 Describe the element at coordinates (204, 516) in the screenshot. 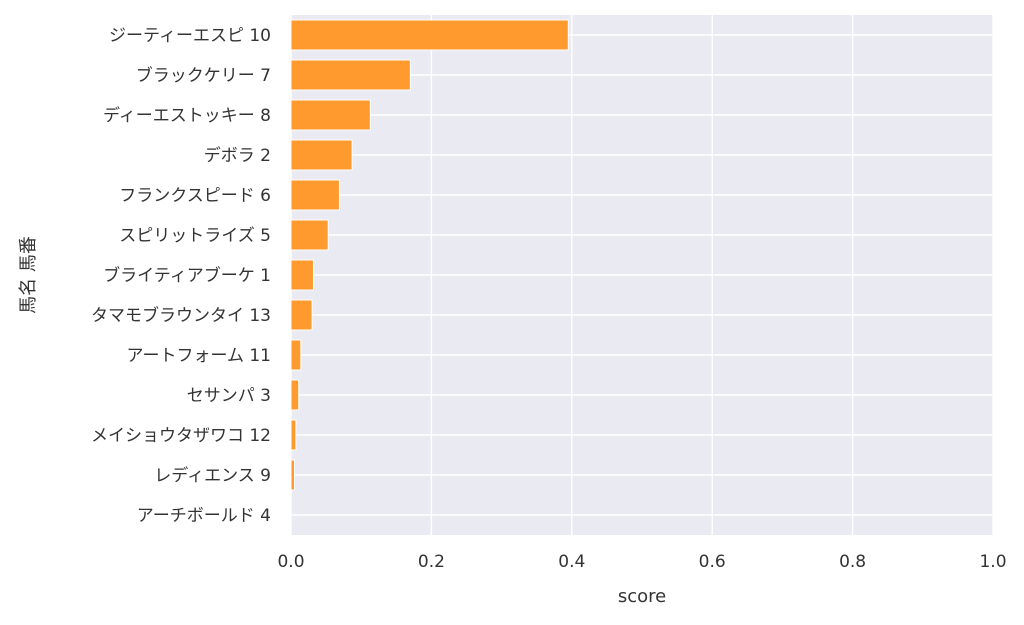

I see `y-tick-label: アーチボールド 4` at that location.